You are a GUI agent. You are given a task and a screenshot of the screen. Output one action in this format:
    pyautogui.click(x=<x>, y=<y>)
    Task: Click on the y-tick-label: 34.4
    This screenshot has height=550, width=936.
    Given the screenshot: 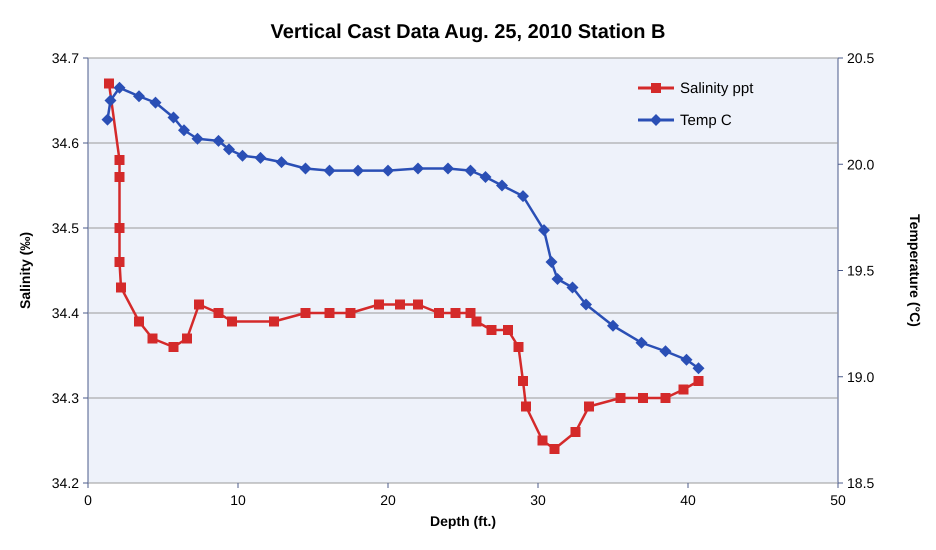 What is the action you would take?
    pyautogui.click(x=66, y=313)
    